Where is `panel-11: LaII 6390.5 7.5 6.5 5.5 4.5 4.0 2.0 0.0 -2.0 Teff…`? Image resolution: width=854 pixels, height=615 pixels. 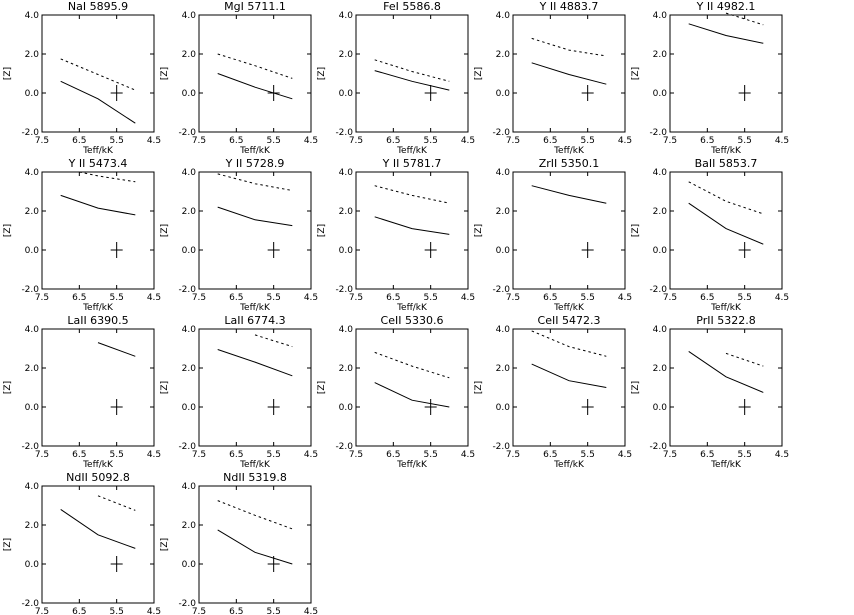
panel-11: LaII 6390.5 7.5 6.5 5.5 4.5 4.0 2.0 0.0 -2.0 Teff… is located at coordinates (82, 392).